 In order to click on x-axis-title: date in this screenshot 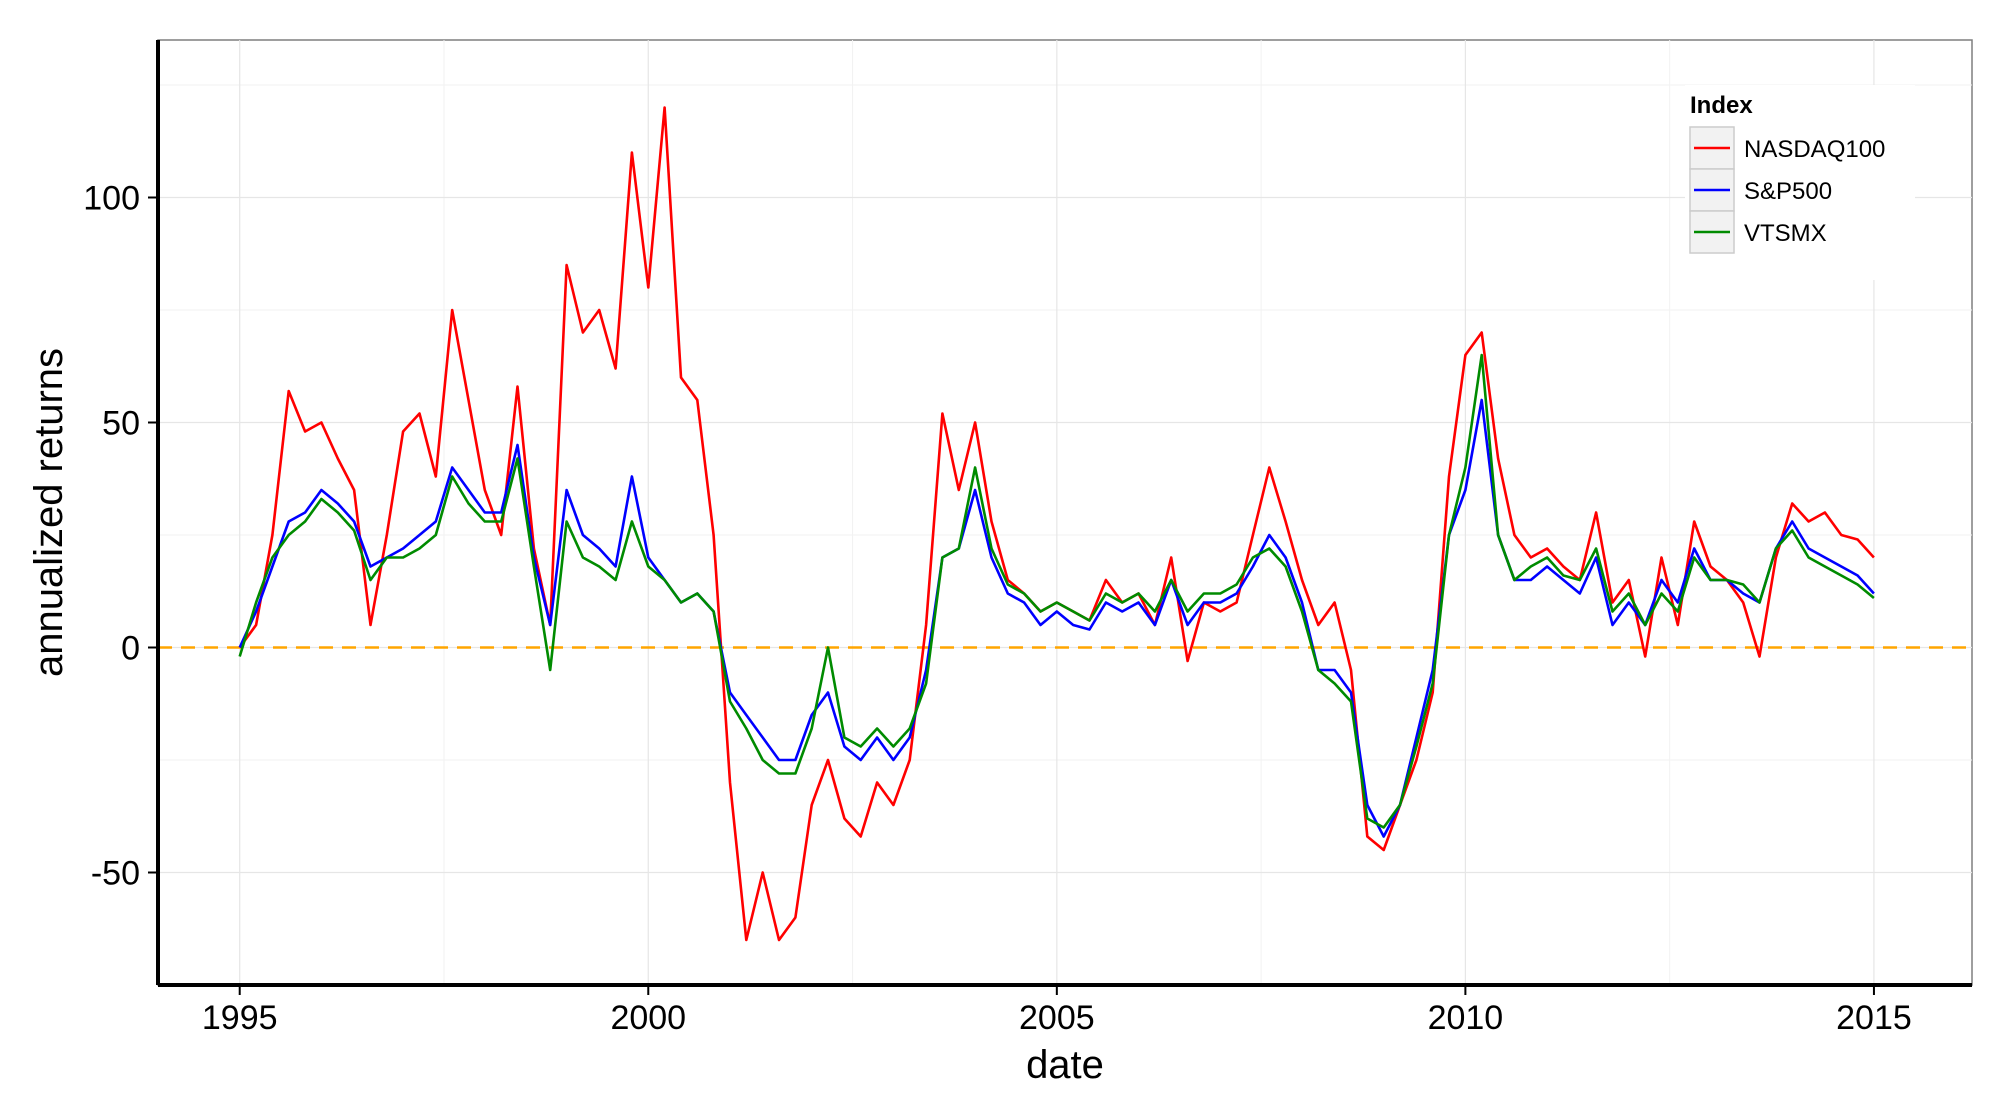, I will do `click(1065, 1065)`.